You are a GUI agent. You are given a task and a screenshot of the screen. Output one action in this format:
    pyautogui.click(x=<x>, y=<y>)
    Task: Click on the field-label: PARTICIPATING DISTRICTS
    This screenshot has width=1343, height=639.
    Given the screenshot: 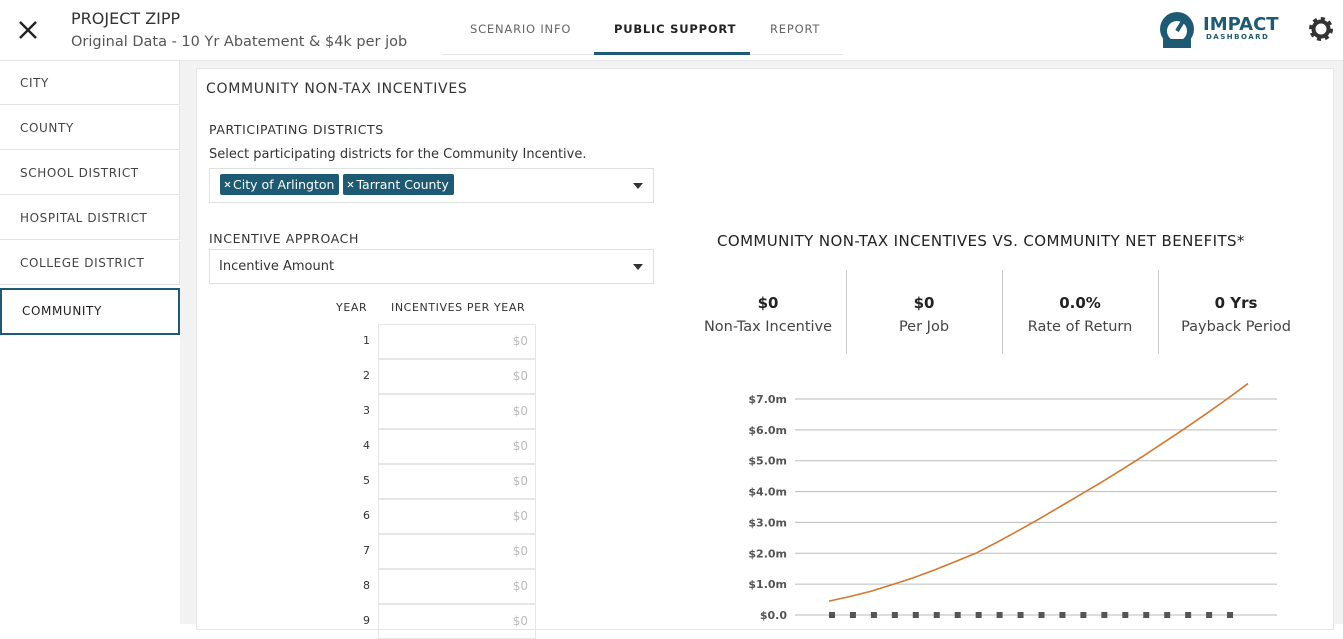 What is the action you would take?
    pyautogui.click(x=296, y=129)
    